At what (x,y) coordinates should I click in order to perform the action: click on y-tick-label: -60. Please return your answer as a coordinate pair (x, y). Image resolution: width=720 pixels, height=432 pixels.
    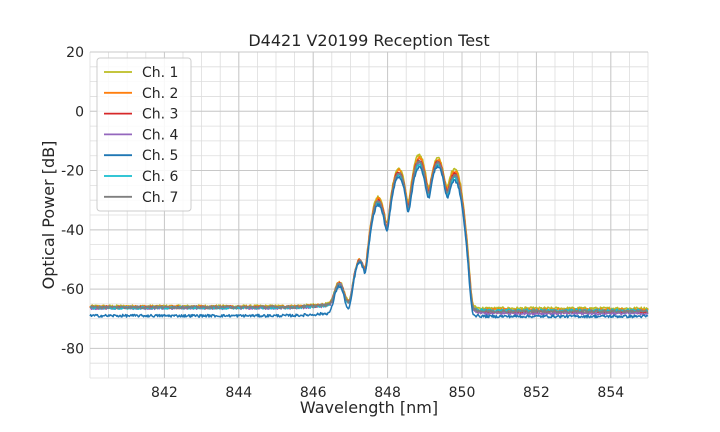
    Looking at the image, I should click on (72, 290).